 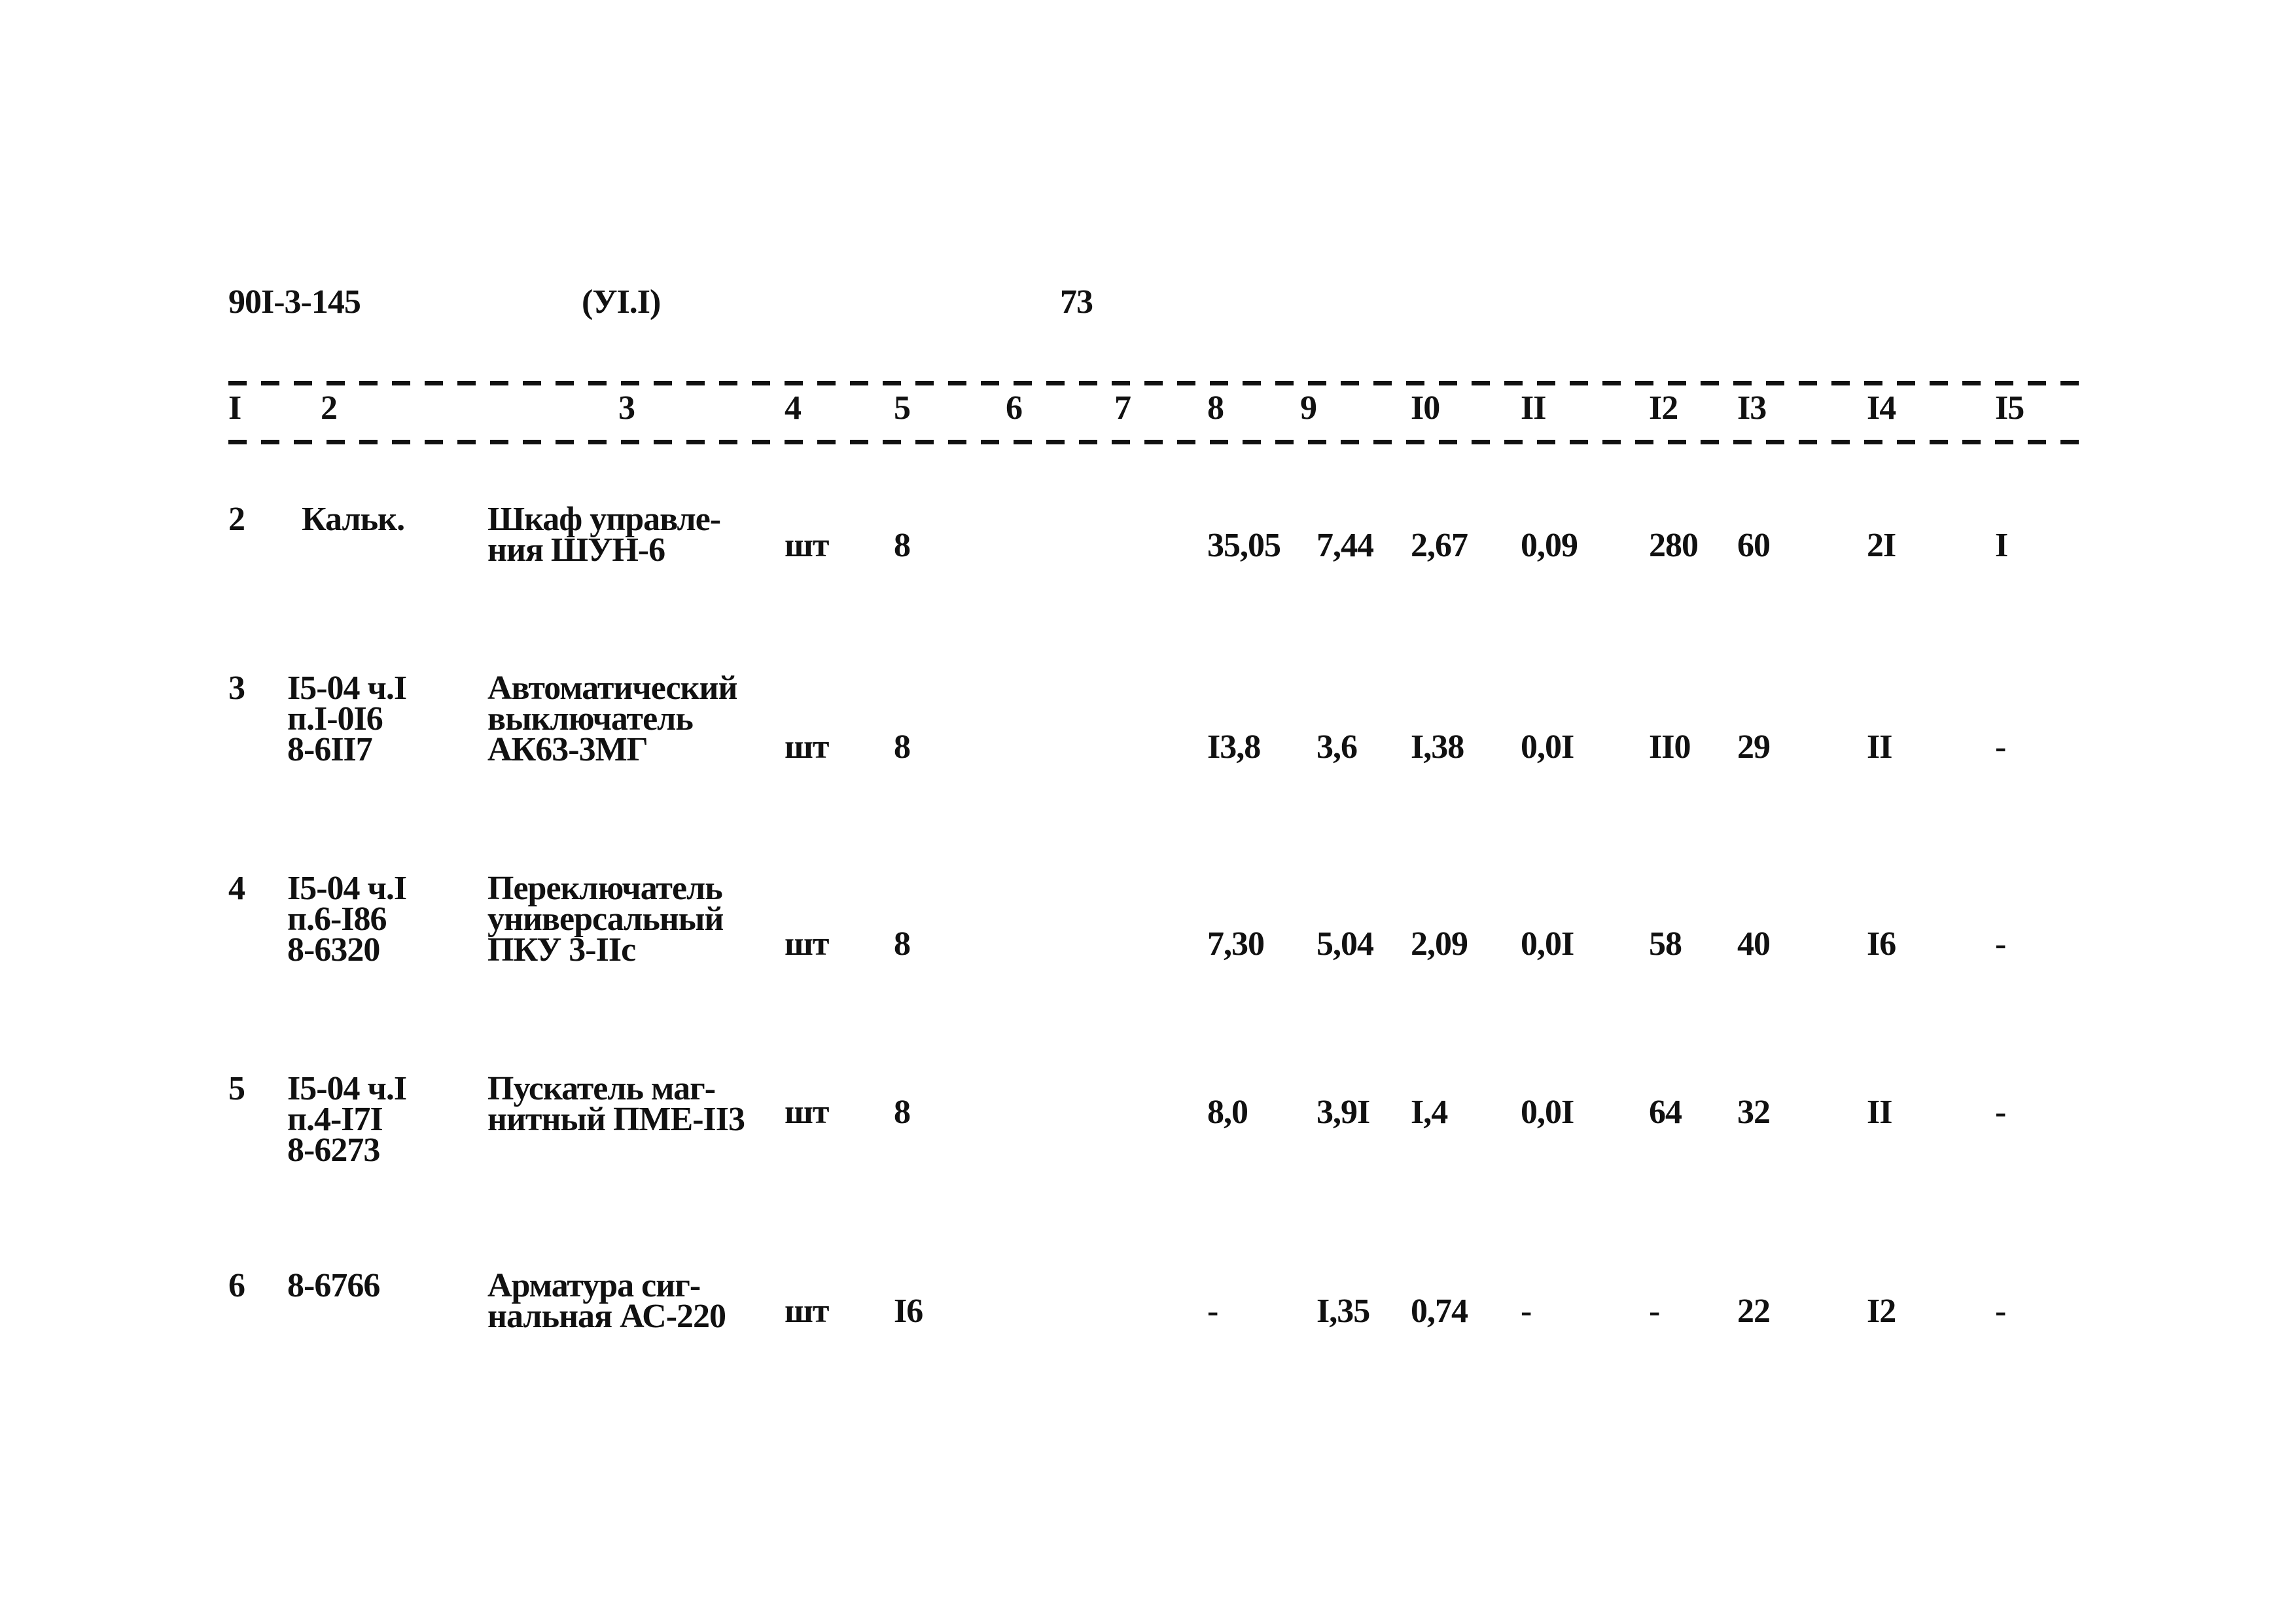 What do you see at coordinates (329, 408) in the screenshot?
I see `column-header-2: 2` at bounding box center [329, 408].